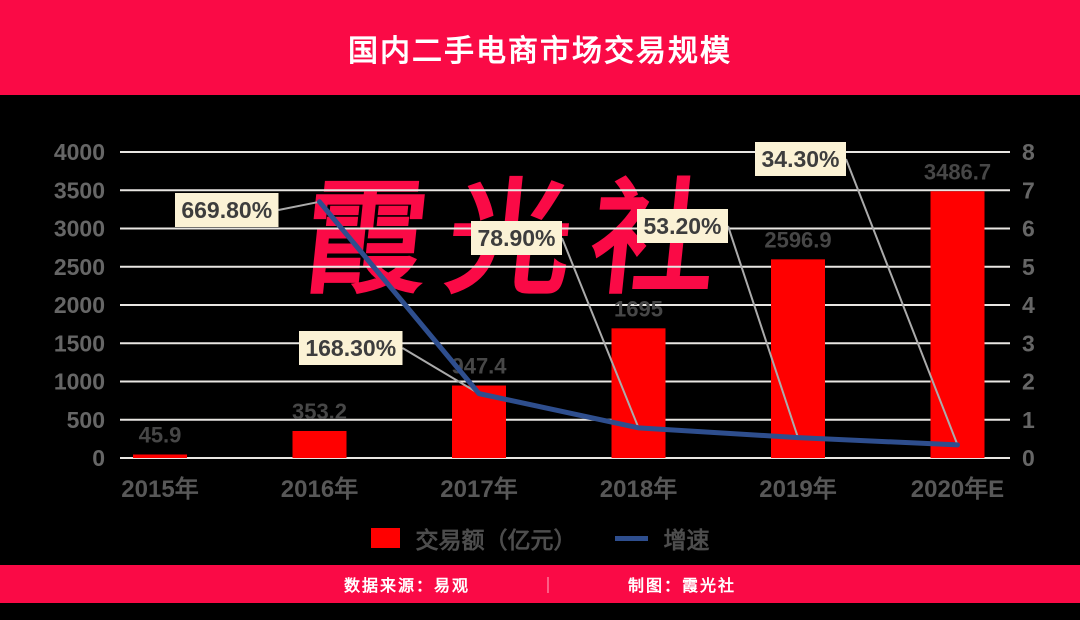 This screenshot has height=620, width=1080. Describe the element at coordinates (159, 489) in the screenshot. I see `category-label: 2015年` at that location.